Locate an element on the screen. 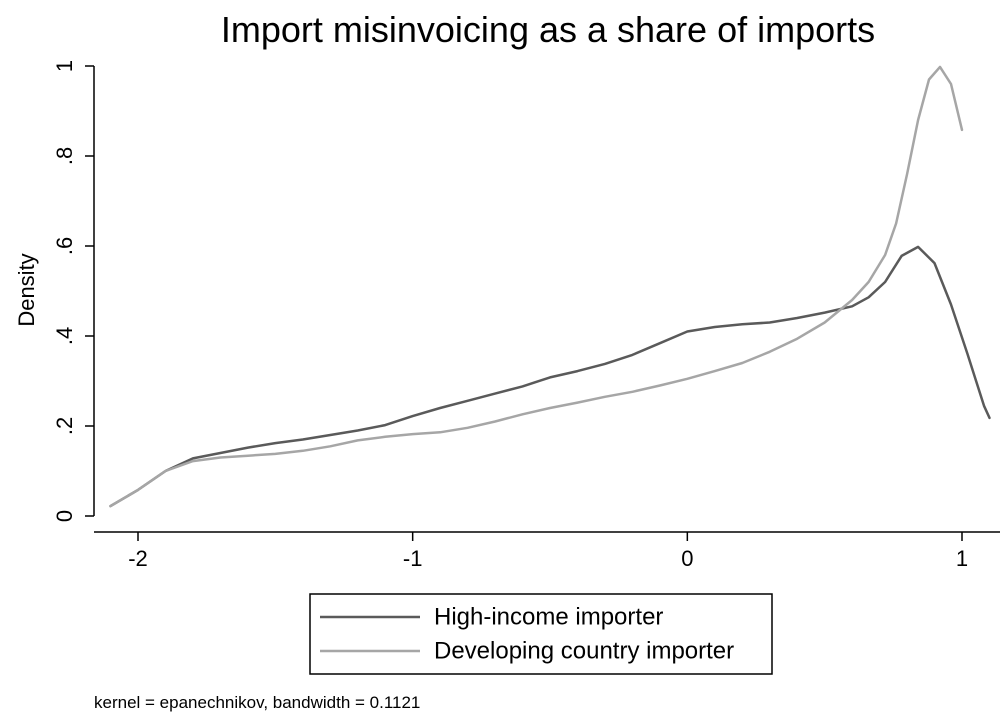 This screenshot has height=718, width=1000. legend-box is located at coordinates (541, 634).